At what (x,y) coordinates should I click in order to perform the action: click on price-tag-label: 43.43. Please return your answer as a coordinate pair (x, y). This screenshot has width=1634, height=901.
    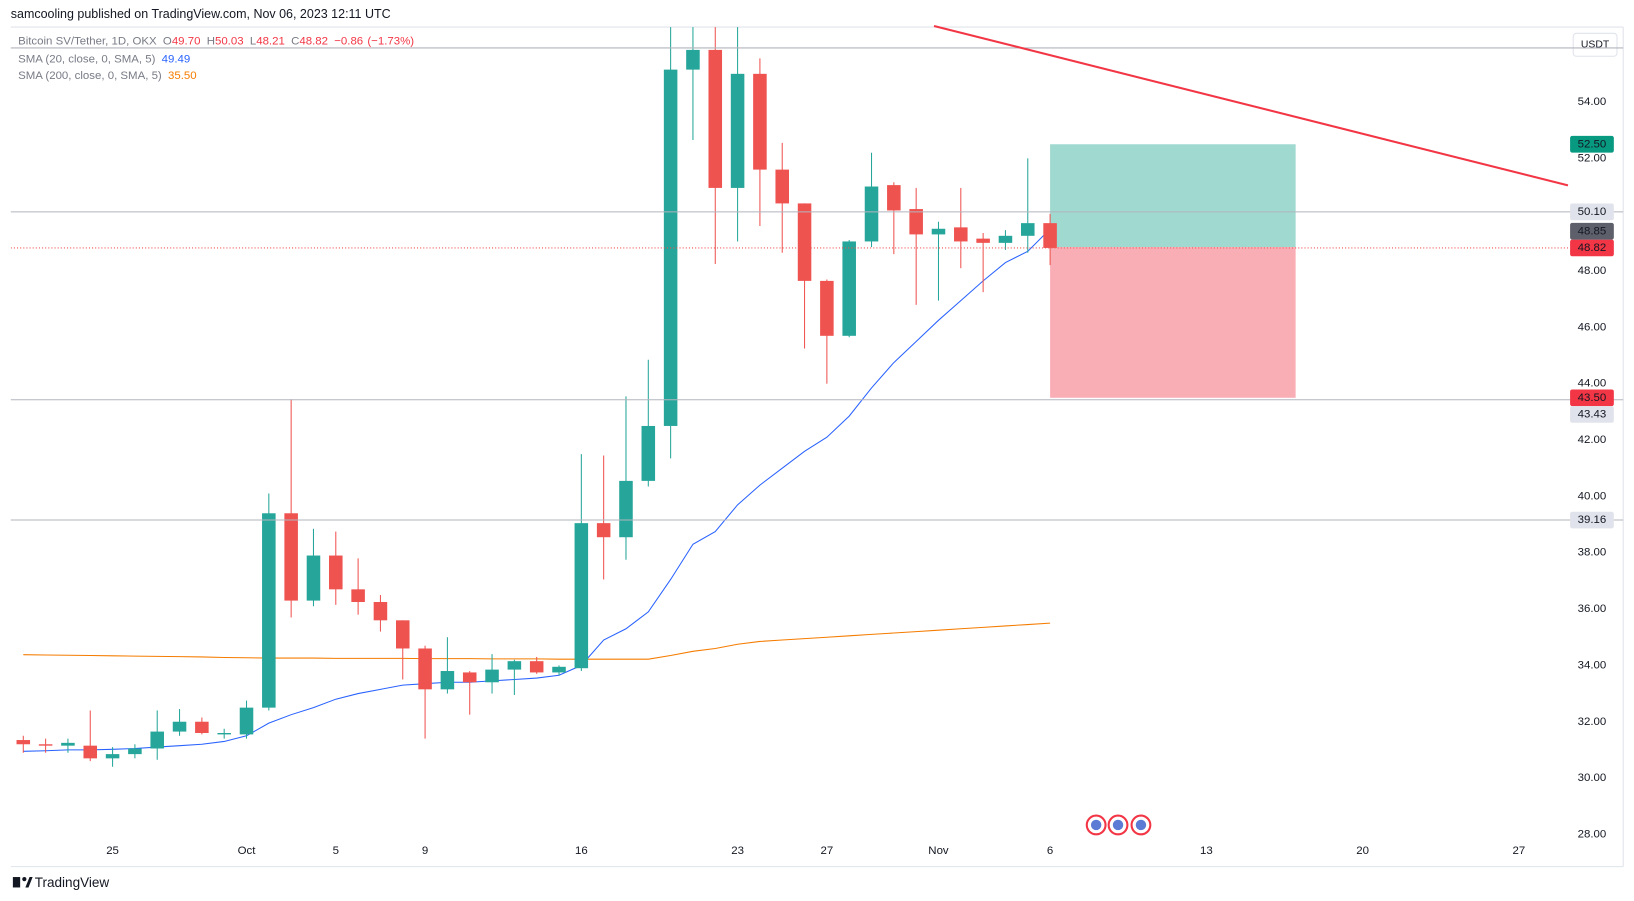
    Looking at the image, I should click on (1592, 414).